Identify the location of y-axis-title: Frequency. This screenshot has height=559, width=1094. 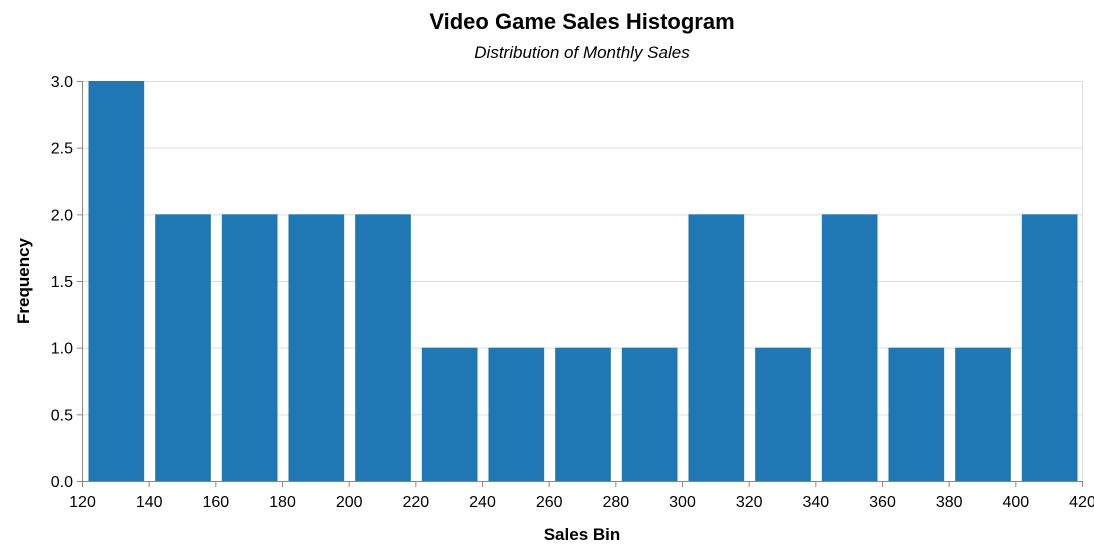
(23, 280).